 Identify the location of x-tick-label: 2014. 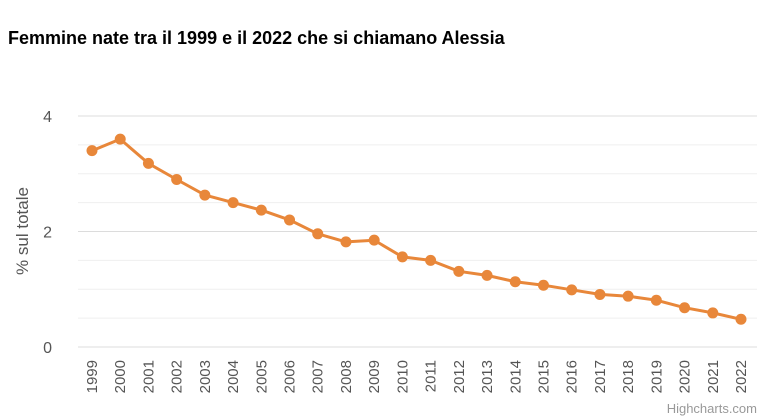
(515, 376).